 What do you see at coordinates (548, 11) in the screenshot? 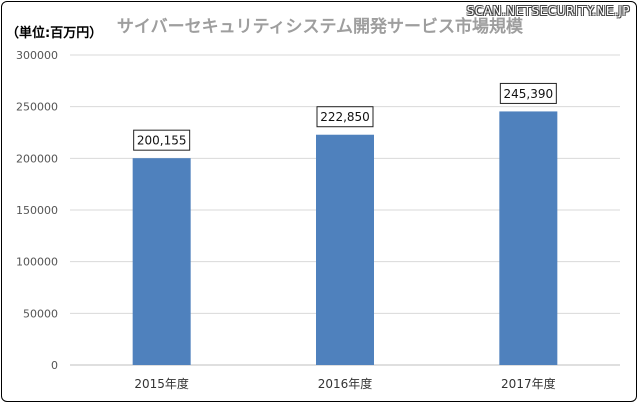
I see `watermark: SCAN.NETSECURITY.NE.JP` at bounding box center [548, 11].